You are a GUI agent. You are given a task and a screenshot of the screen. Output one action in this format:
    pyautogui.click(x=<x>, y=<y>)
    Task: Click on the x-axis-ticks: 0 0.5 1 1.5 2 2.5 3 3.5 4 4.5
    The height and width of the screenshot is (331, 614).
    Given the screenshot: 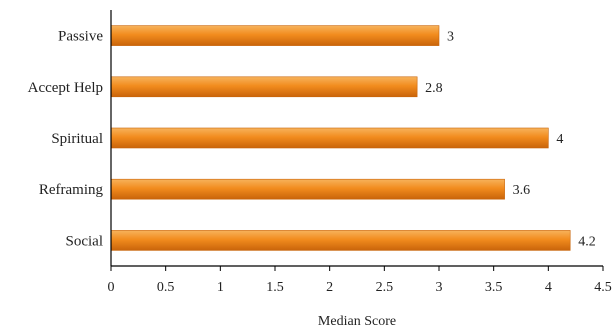 What is the action you would take?
    pyautogui.click(x=360, y=280)
    